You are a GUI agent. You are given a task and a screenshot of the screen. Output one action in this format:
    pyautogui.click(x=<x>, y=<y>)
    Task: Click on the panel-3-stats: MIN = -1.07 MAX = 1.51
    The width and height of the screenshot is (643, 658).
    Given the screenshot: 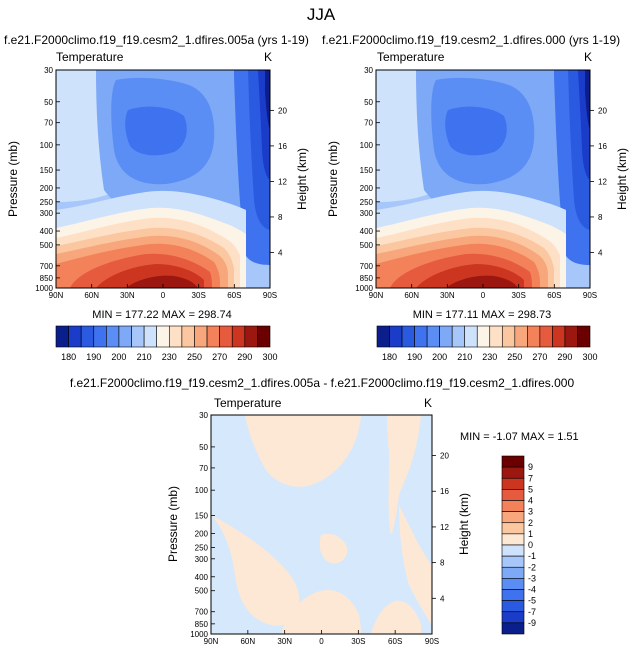 What is the action you would take?
    pyautogui.click(x=519, y=437)
    